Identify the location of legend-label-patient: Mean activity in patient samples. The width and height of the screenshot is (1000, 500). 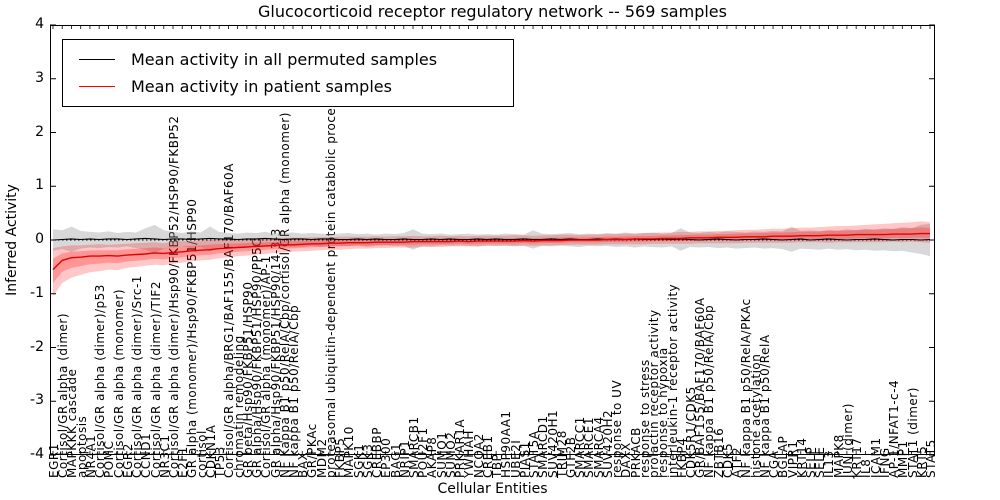
(261, 86).